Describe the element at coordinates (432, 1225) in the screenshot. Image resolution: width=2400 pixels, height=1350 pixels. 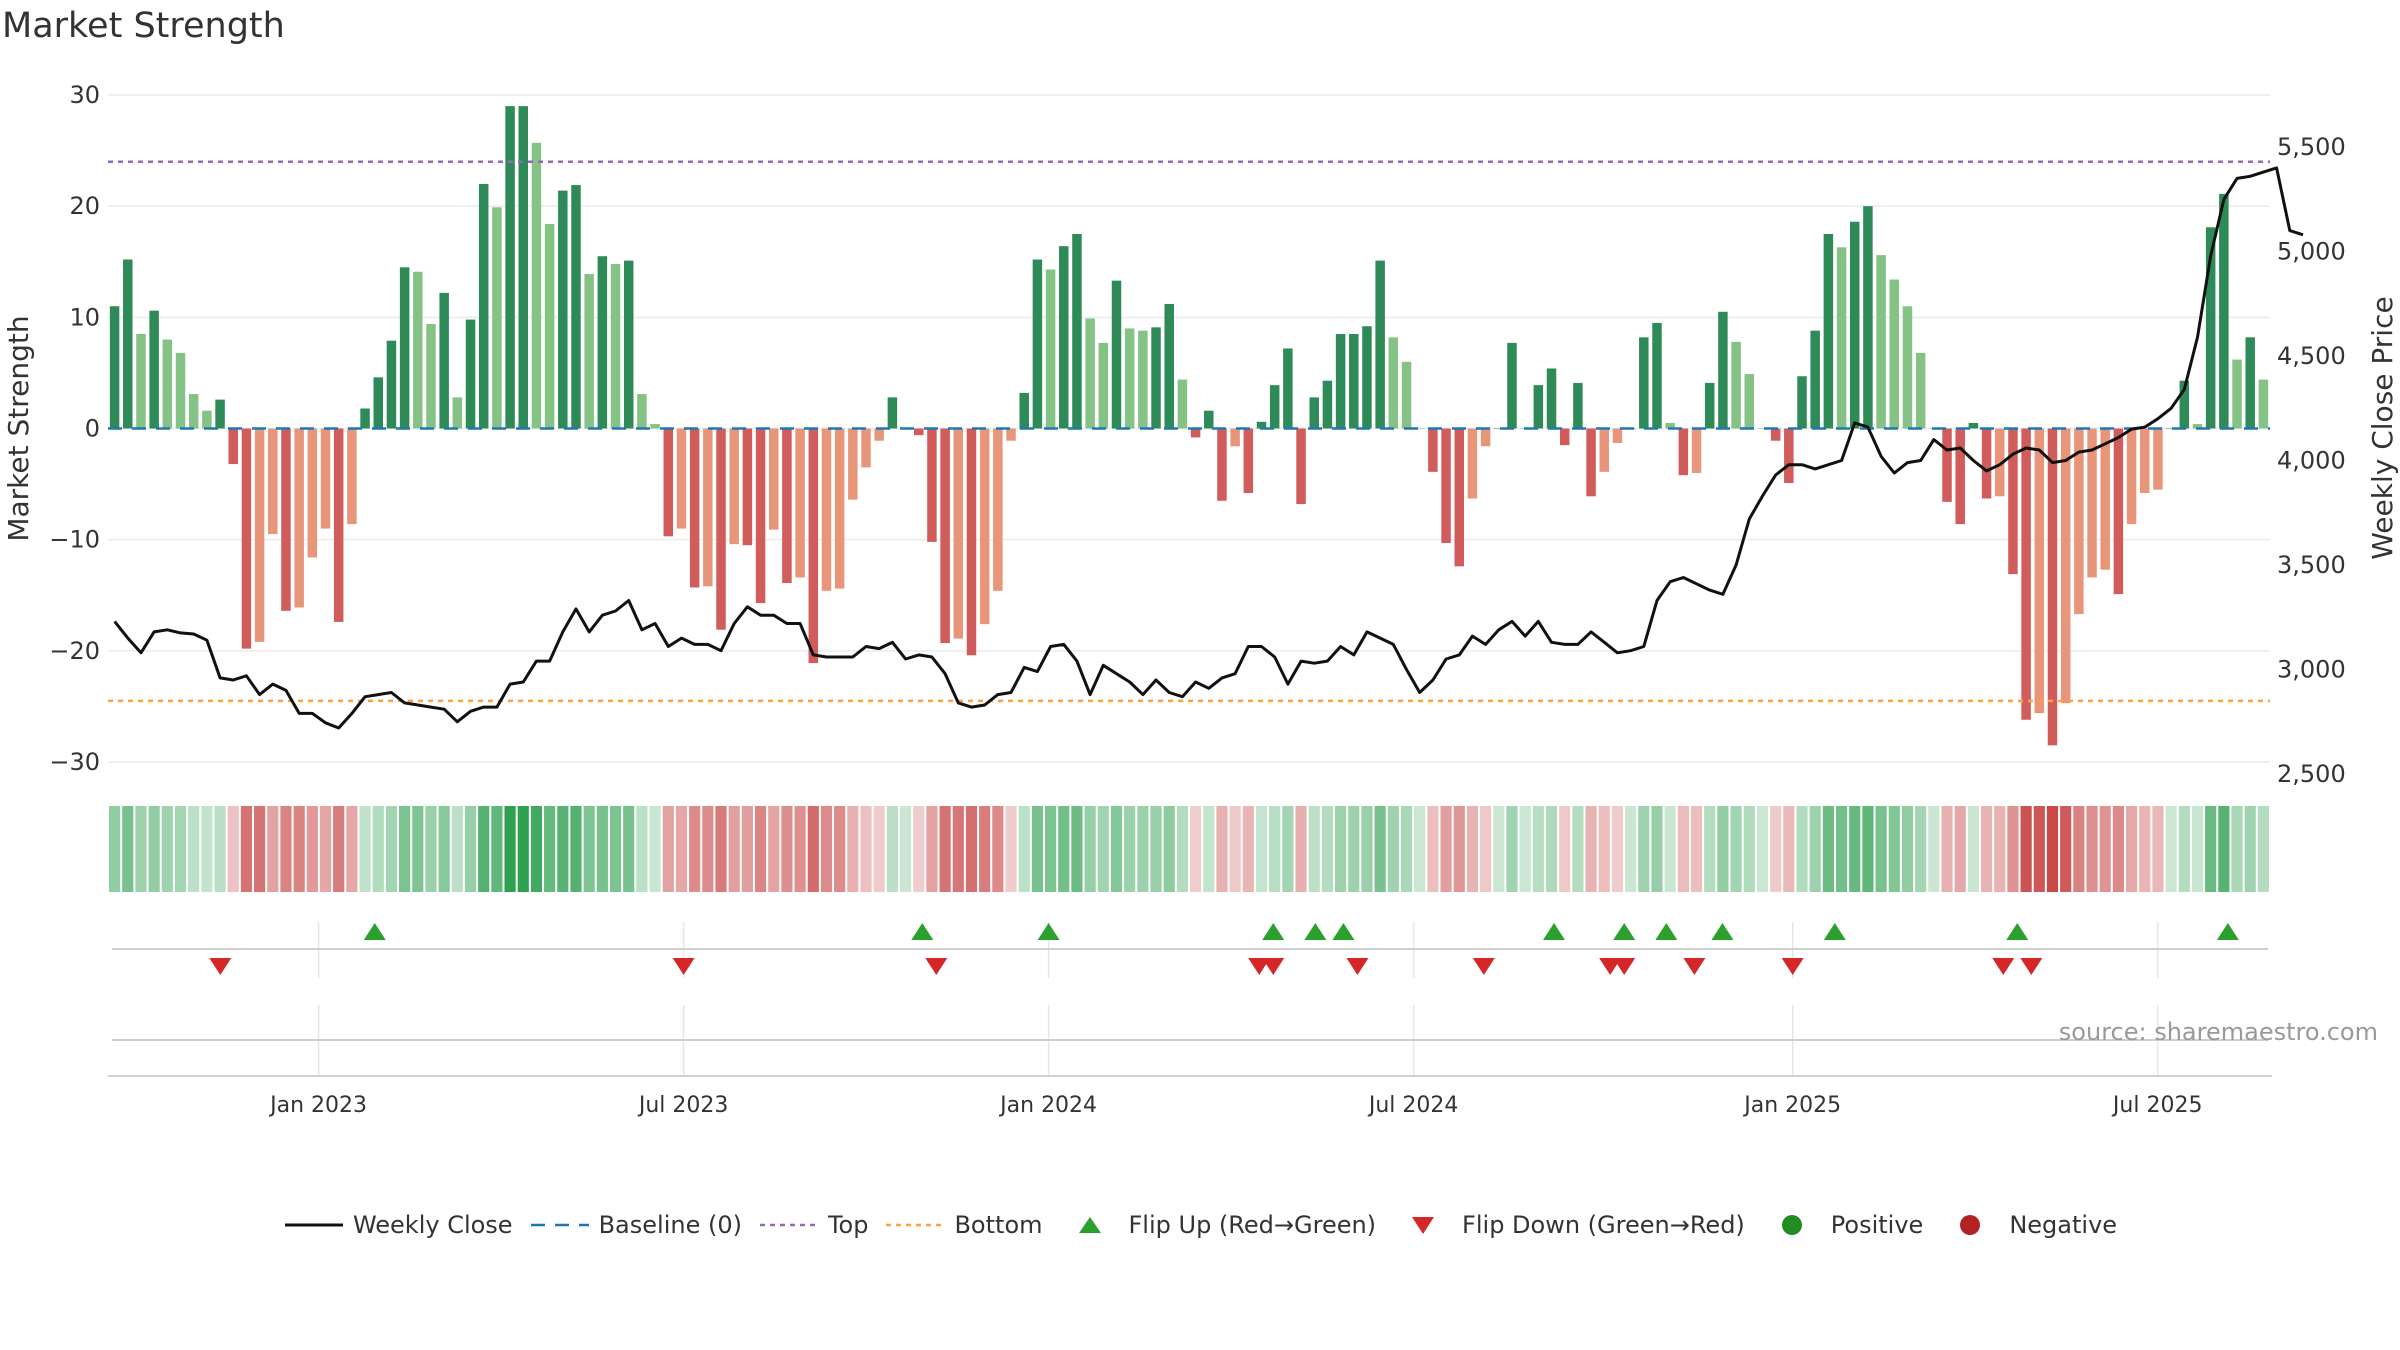
I see `legend-label: Weekly Close` at that location.